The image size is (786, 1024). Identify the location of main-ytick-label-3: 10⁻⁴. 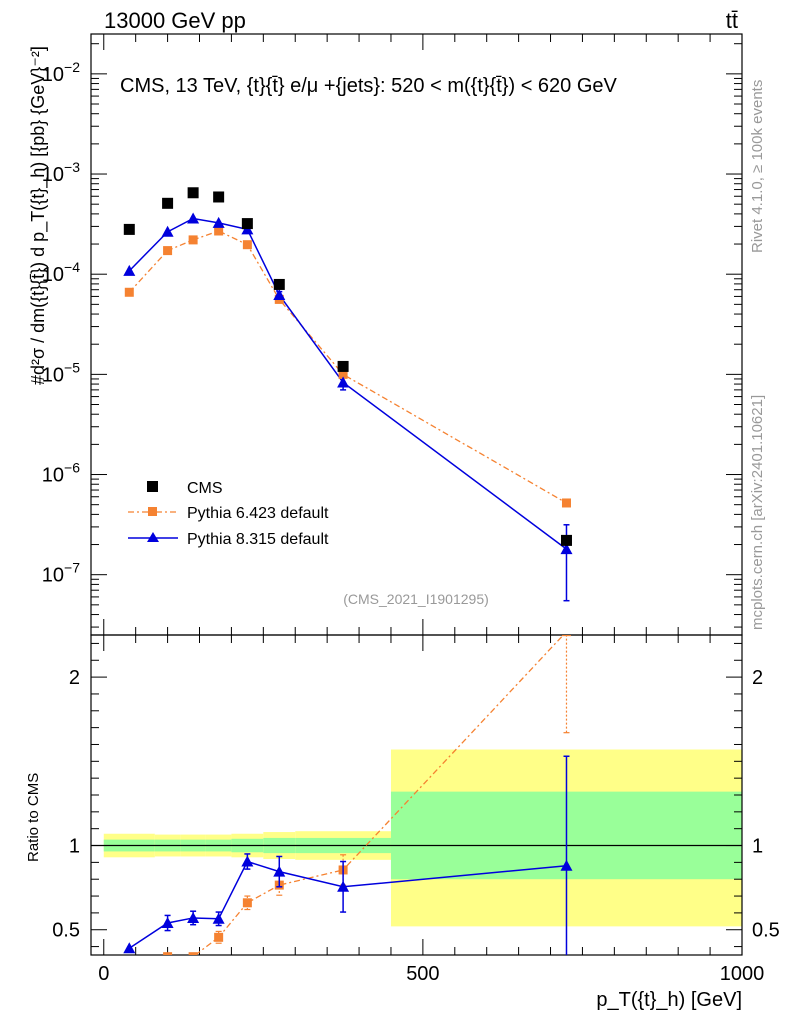
(61, 272).